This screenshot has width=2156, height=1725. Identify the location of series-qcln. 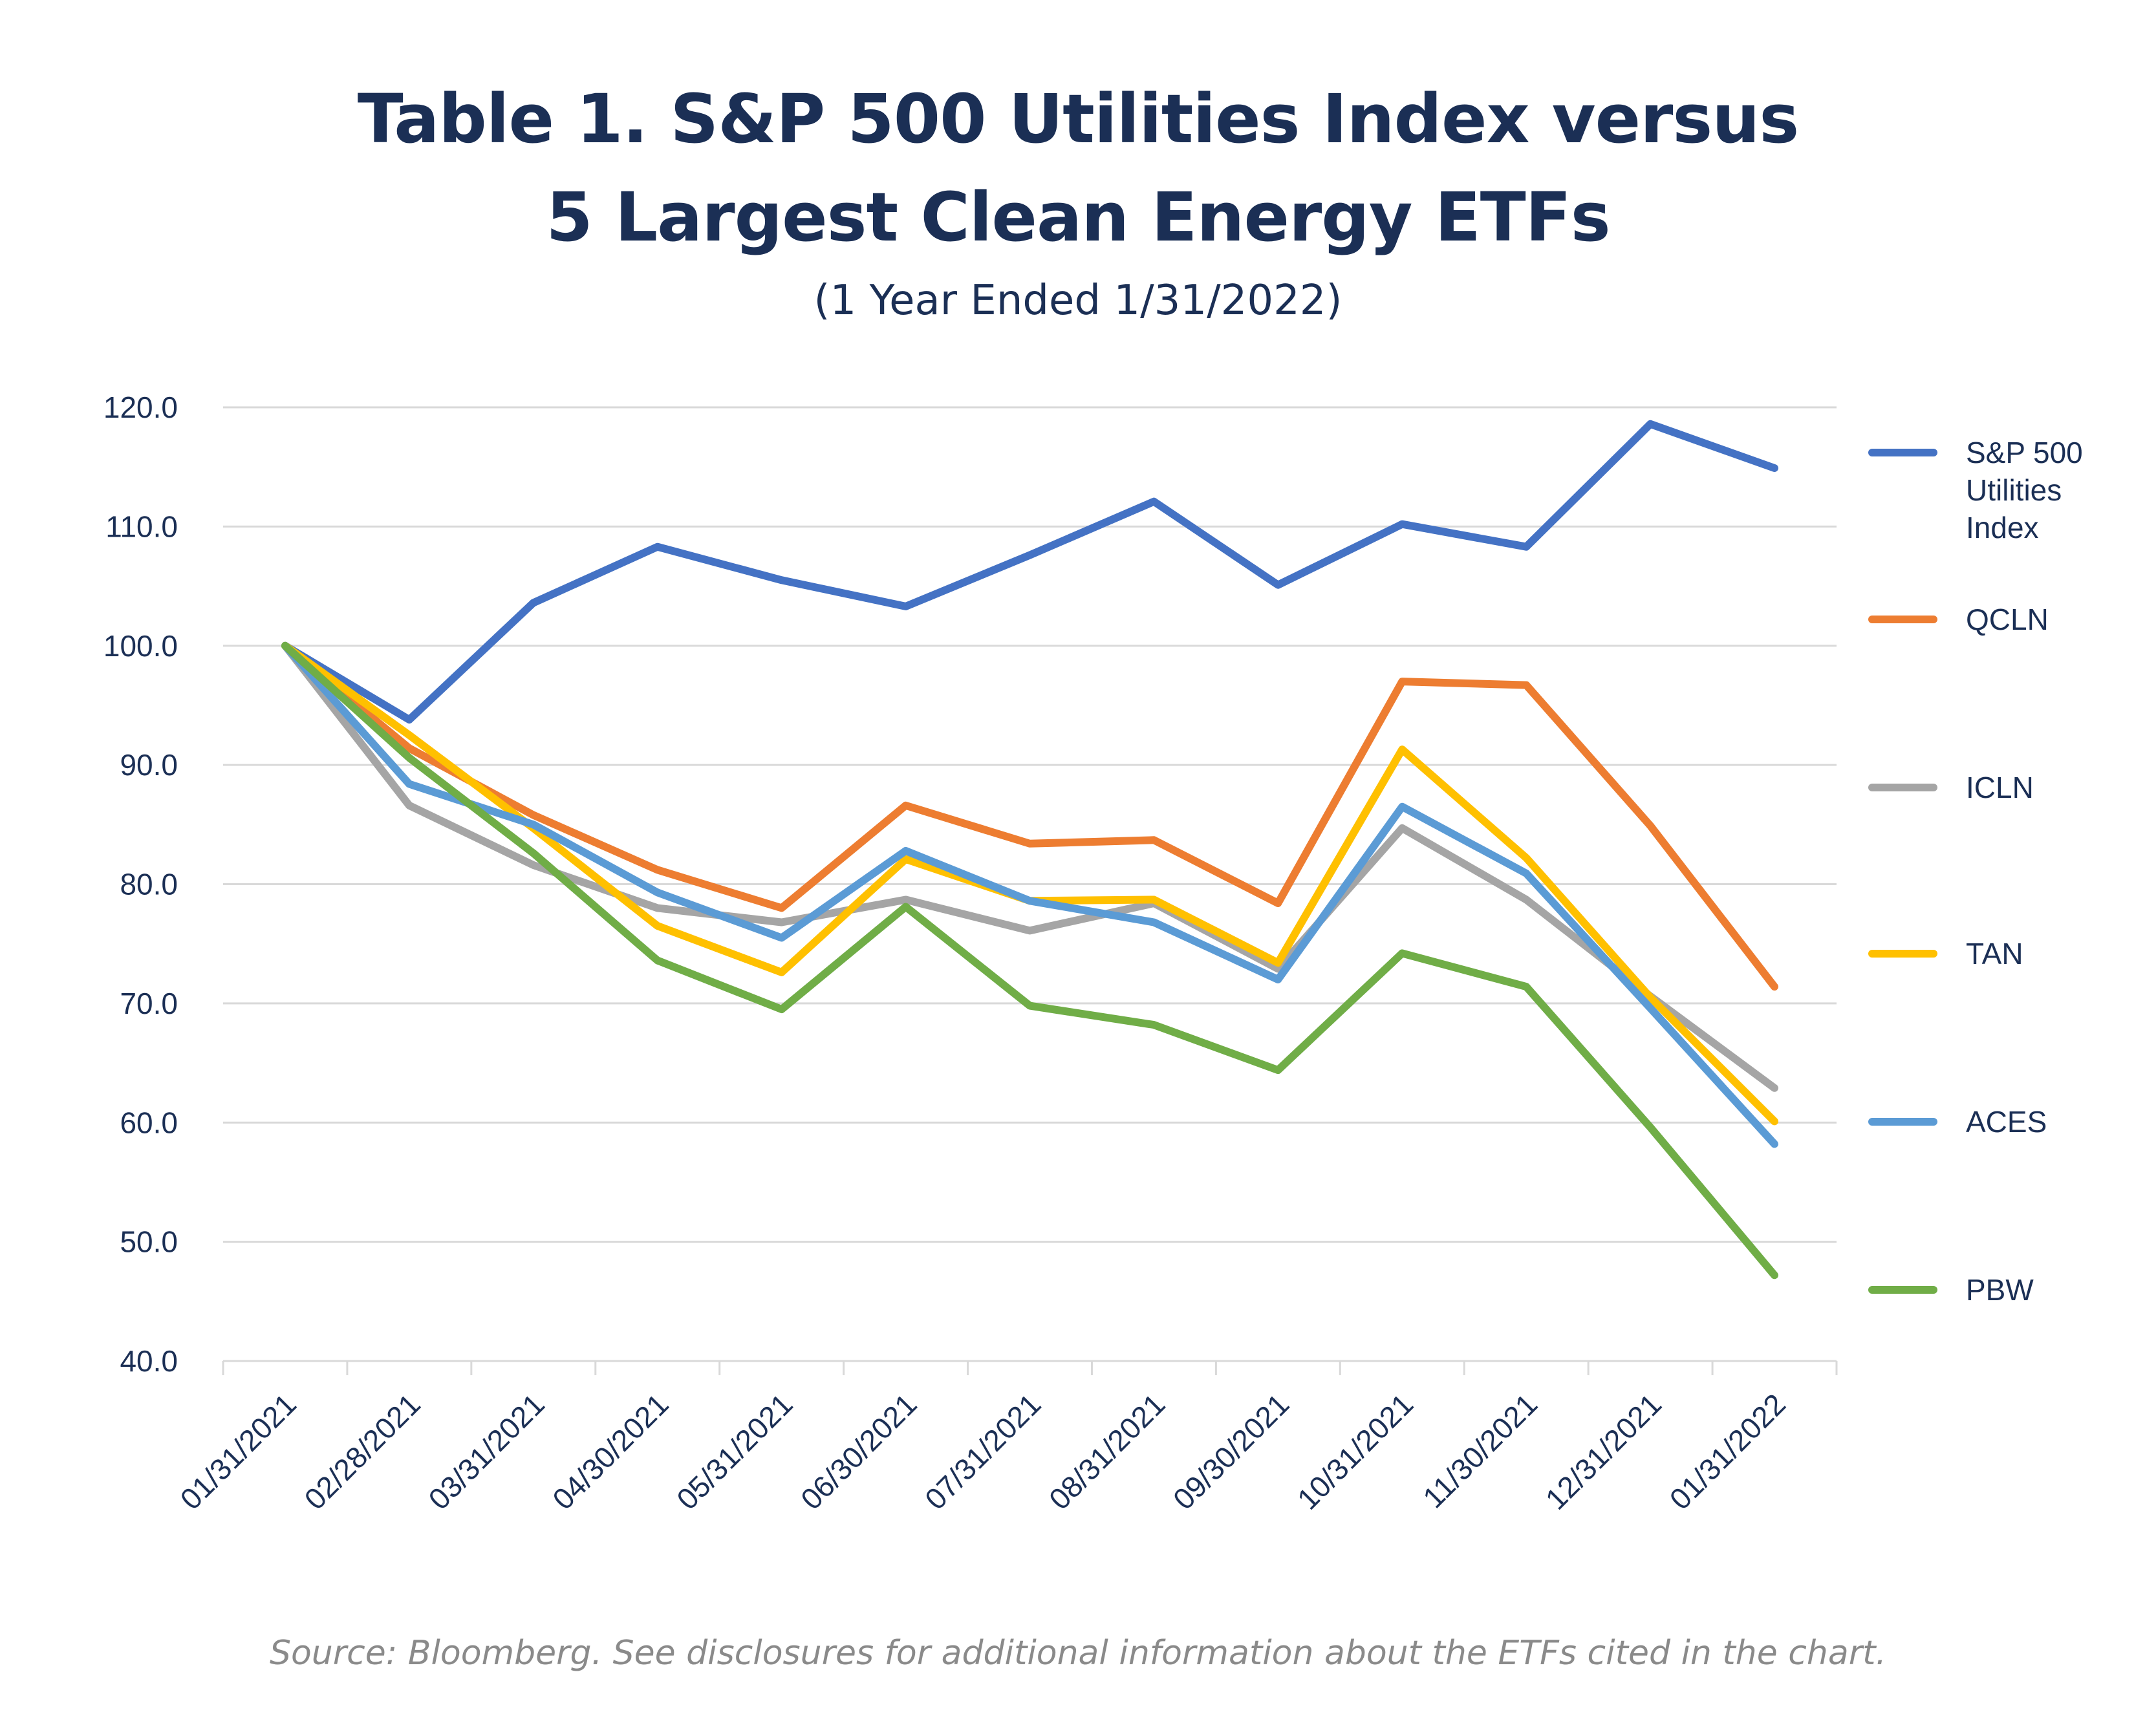
(1029, 816).